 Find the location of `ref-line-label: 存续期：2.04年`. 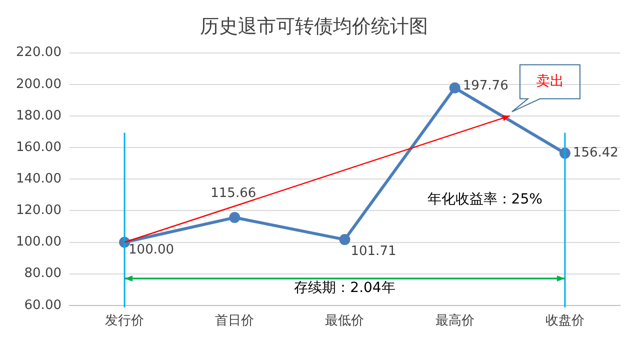

ref-line-label: 存续期：2.04年 is located at coordinates (345, 288).